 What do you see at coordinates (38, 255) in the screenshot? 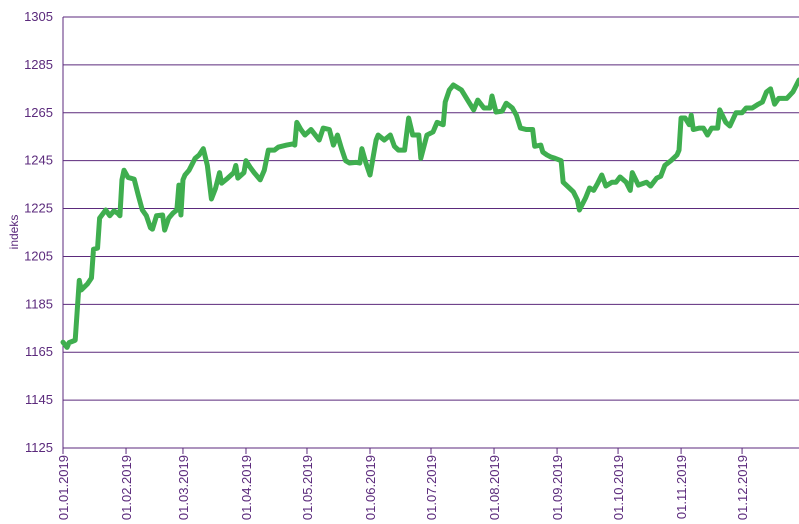
I see `y-tick-label: 1205` at bounding box center [38, 255].